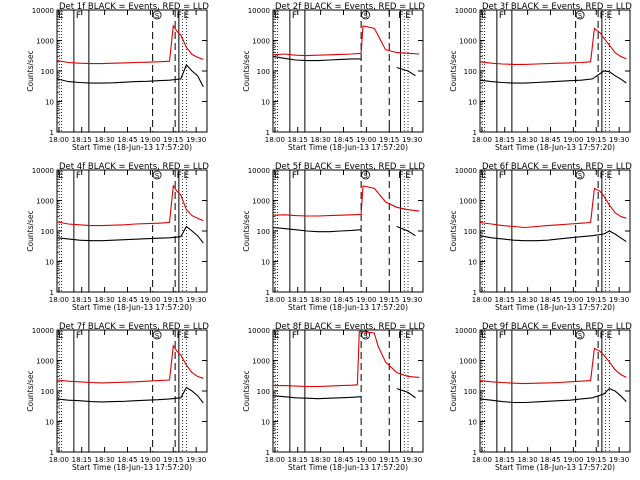 Image resolution: width=640 pixels, height=480 pixels. Describe the element at coordinates (134, 167) in the screenshot. I see `chart-title: Det 4f BLACK = Events, RED = LLD` at that location.